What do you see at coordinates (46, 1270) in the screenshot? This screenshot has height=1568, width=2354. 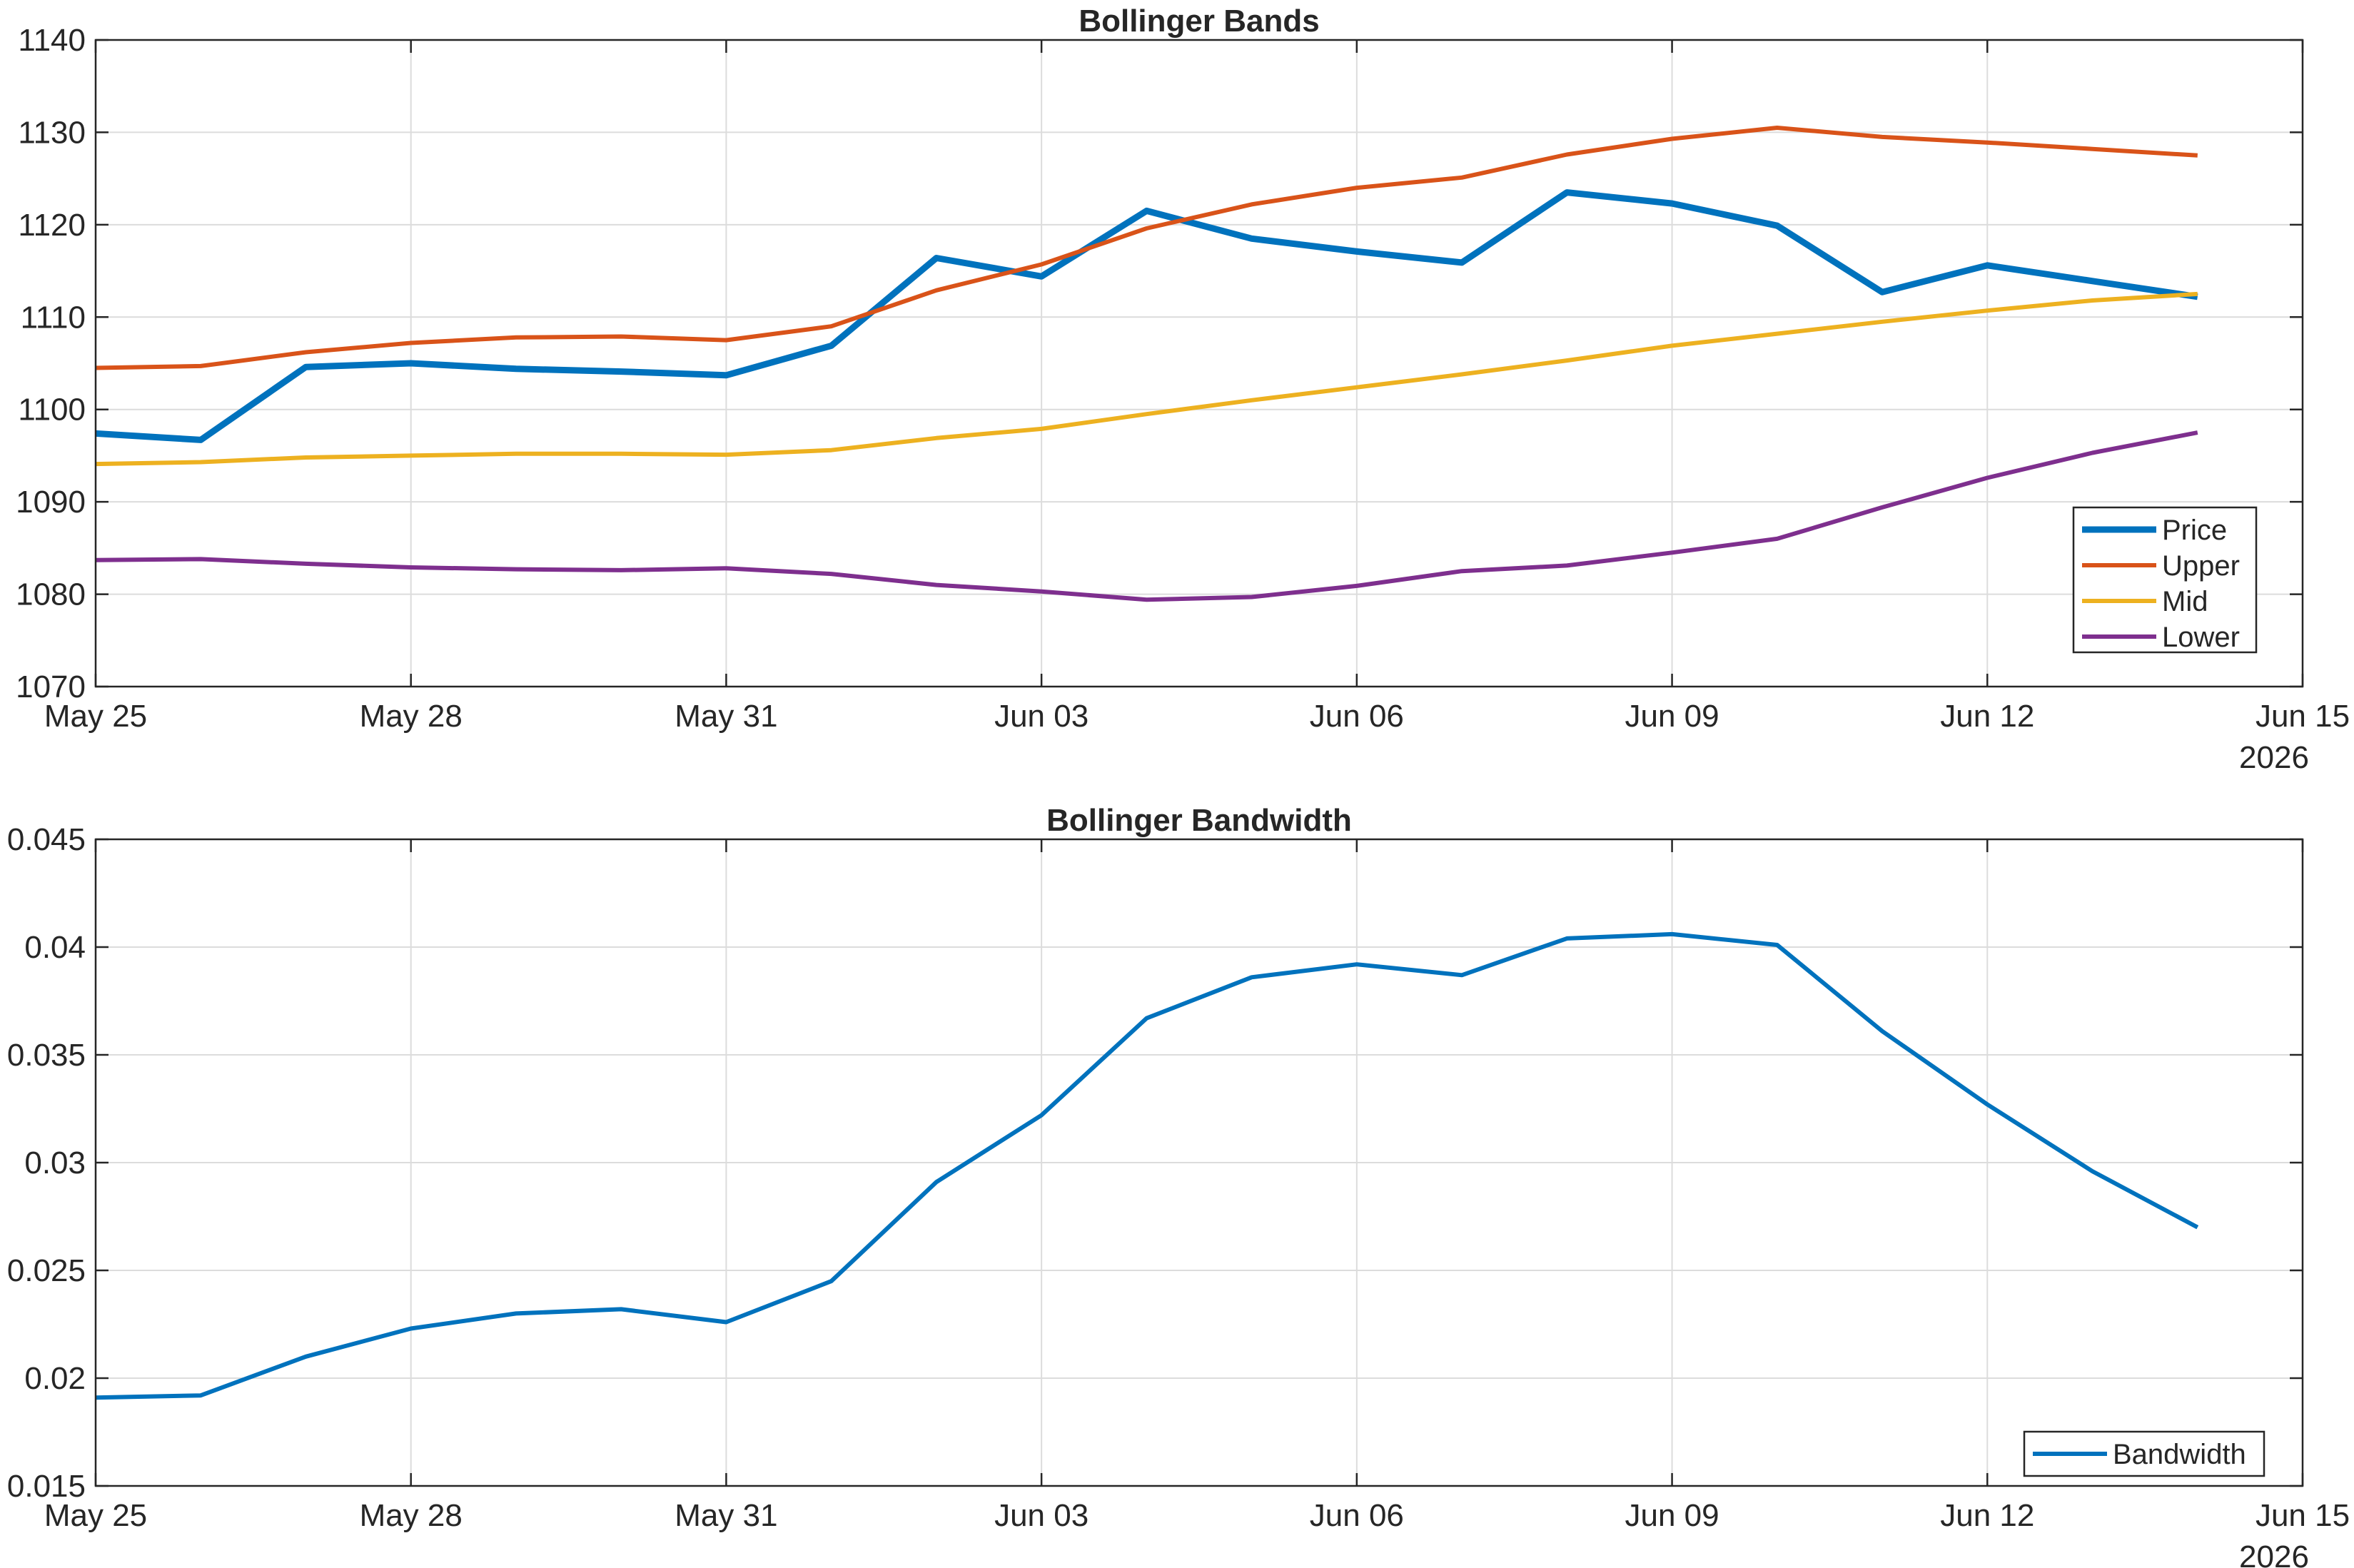 I see `y-tick-label: 0.025` at bounding box center [46, 1270].